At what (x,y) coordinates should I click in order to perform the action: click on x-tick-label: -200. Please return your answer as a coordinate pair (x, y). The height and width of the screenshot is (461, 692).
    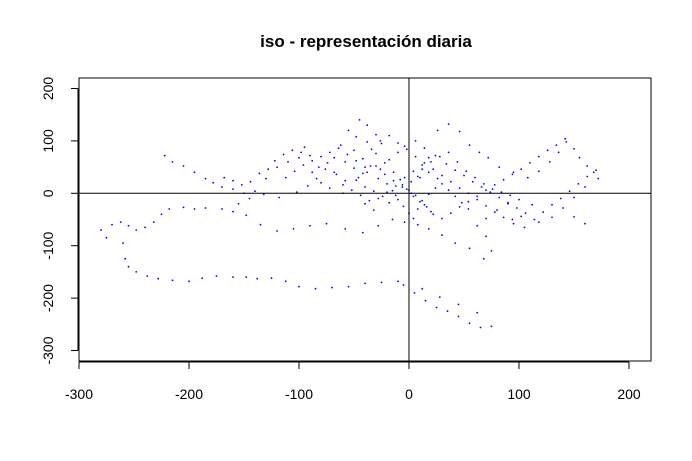
    Looking at the image, I should click on (189, 394).